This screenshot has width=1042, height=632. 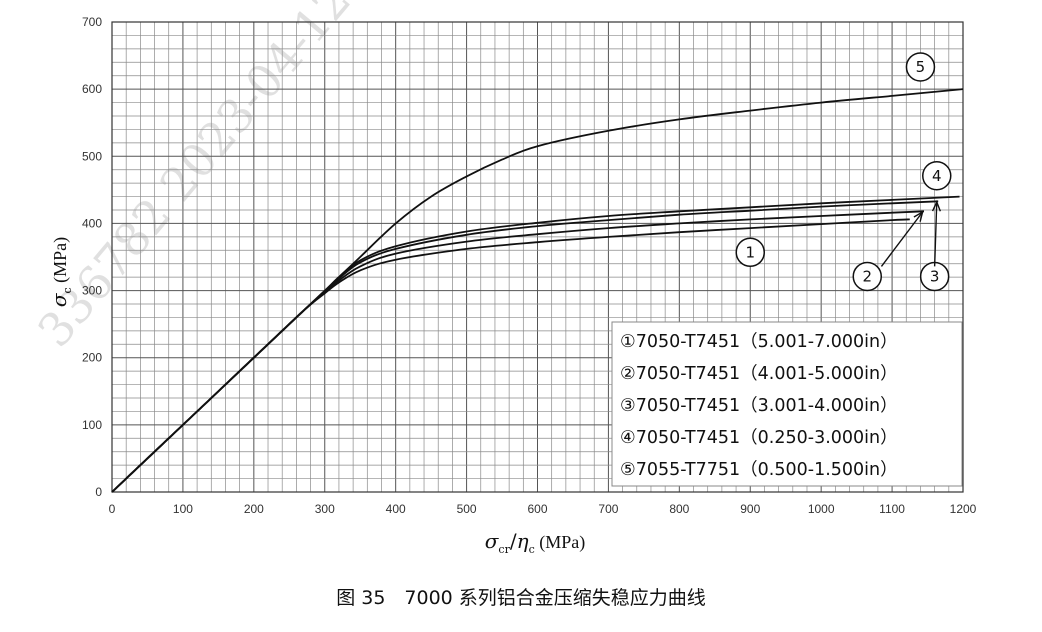 What do you see at coordinates (537, 509) in the screenshot?
I see `x-tick-label: 600` at bounding box center [537, 509].